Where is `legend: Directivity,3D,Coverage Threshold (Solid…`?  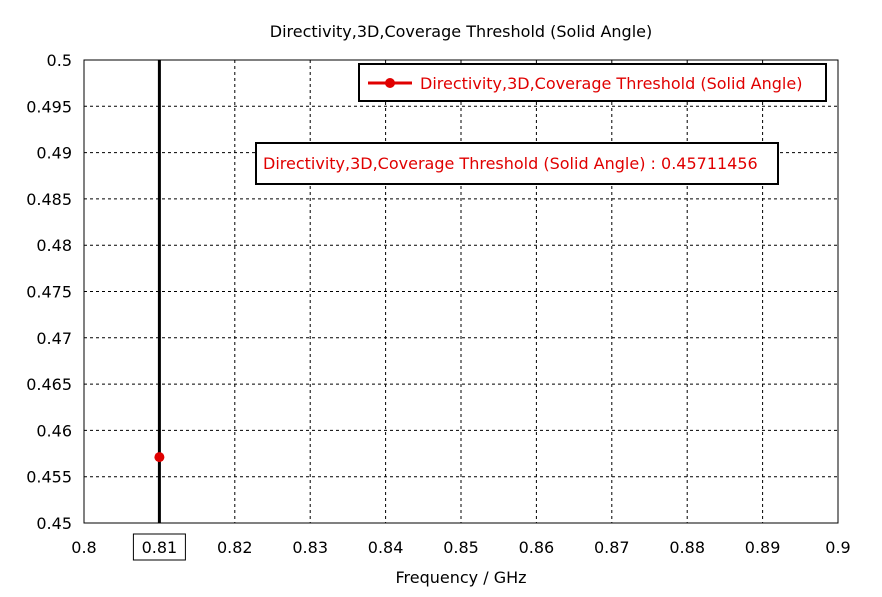
legend: Directivity,3D,Coverage Threshold (Solid… is located at coordinates (592, 82).